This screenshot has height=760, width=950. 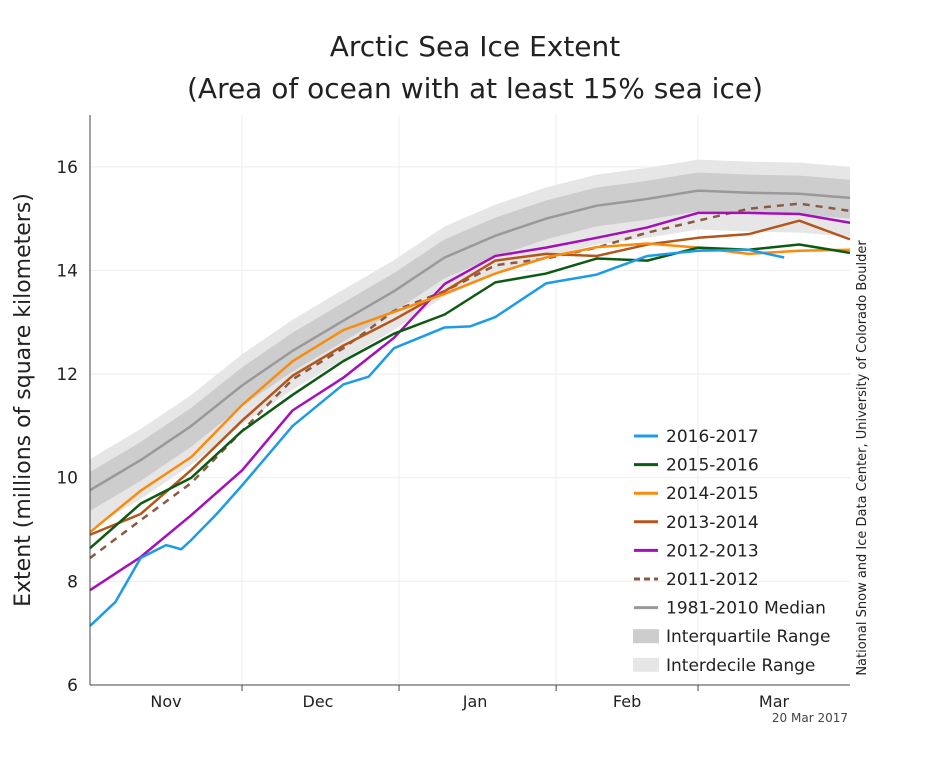 I want to click on y-tick-label: 8, so click(x=72, y=582).